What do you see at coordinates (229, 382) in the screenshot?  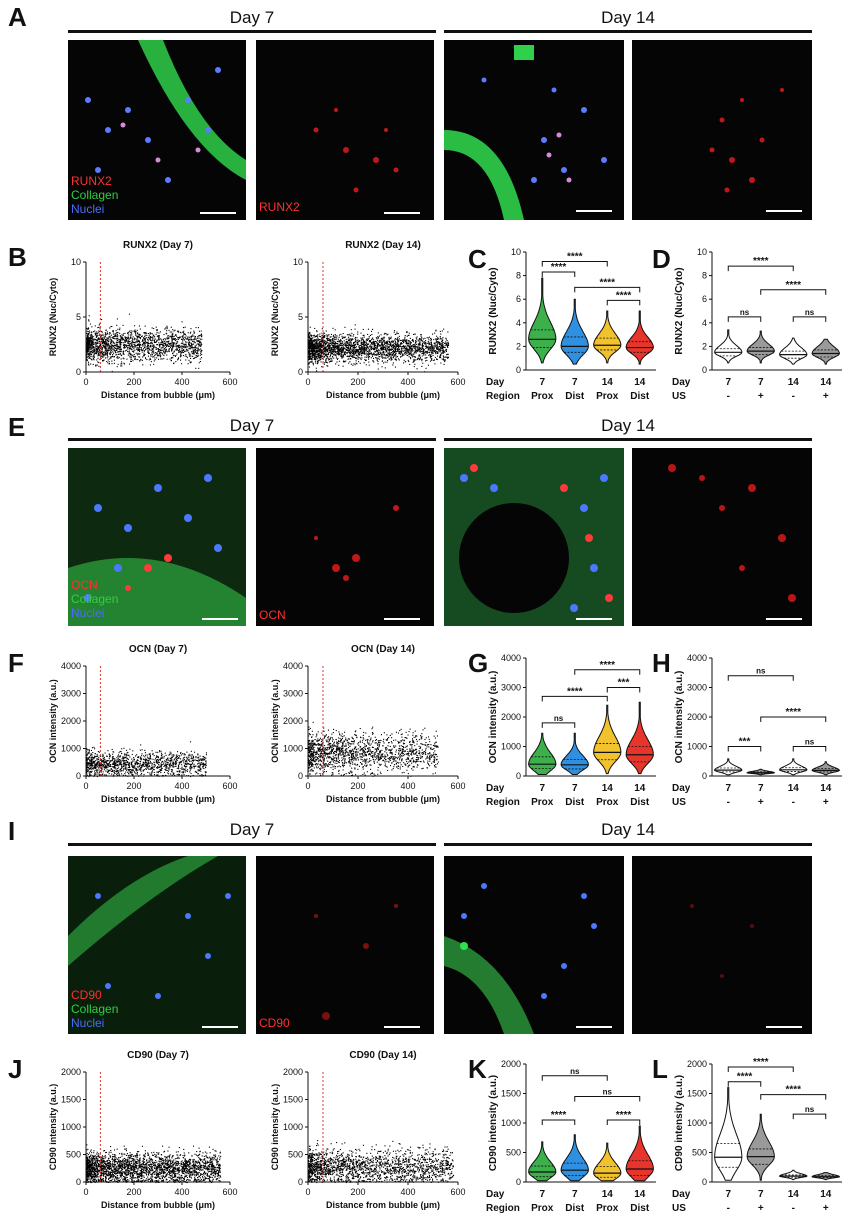 I see `x-tick-label: 600` at bounding box center [229, 382].